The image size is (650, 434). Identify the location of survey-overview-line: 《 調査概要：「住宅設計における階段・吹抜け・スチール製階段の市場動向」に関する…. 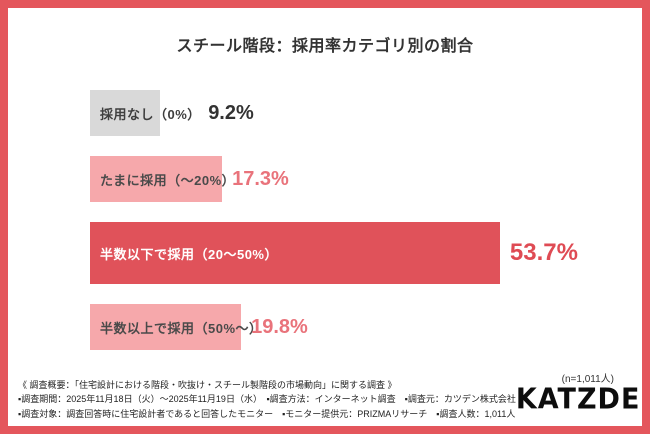
(207, 384).